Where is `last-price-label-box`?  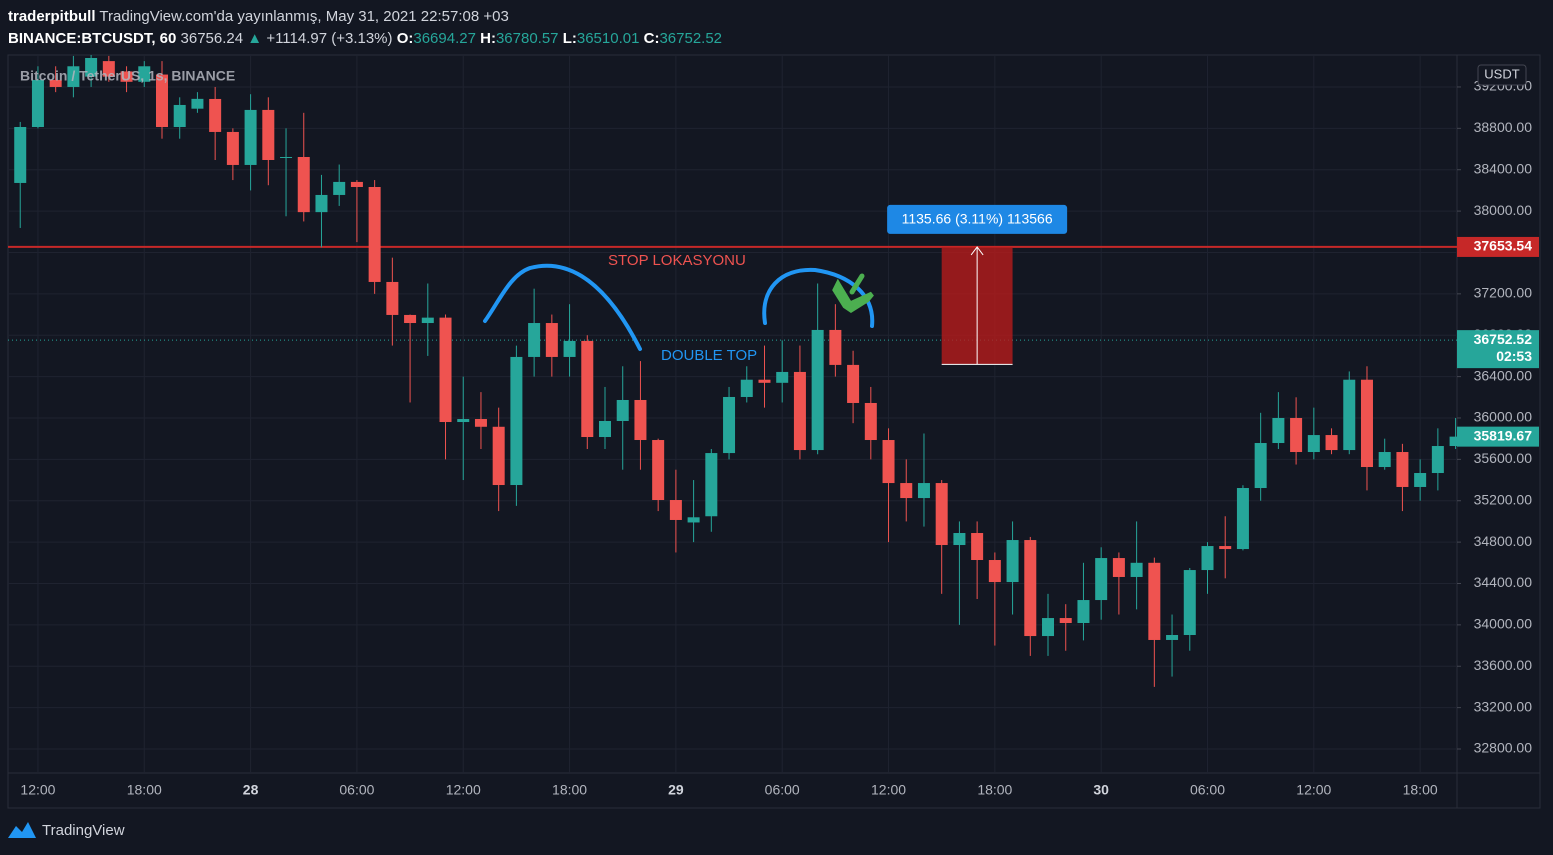 last-price-label-box is located at coordinates (1498, 349).